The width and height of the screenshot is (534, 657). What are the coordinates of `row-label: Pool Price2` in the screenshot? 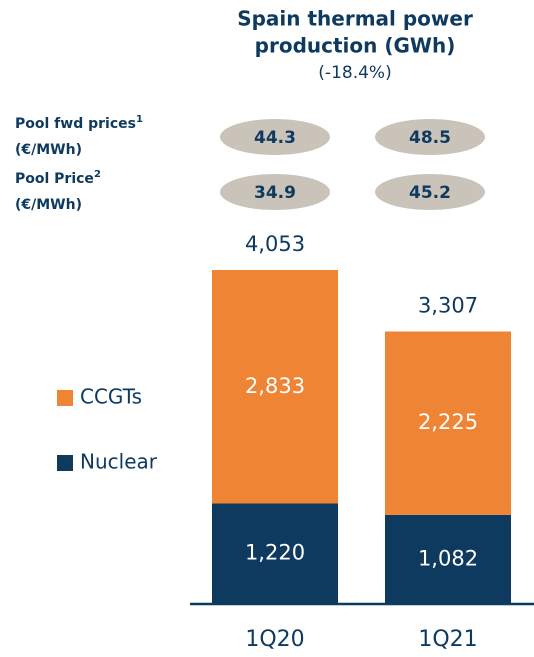 It's located at (58, 178).